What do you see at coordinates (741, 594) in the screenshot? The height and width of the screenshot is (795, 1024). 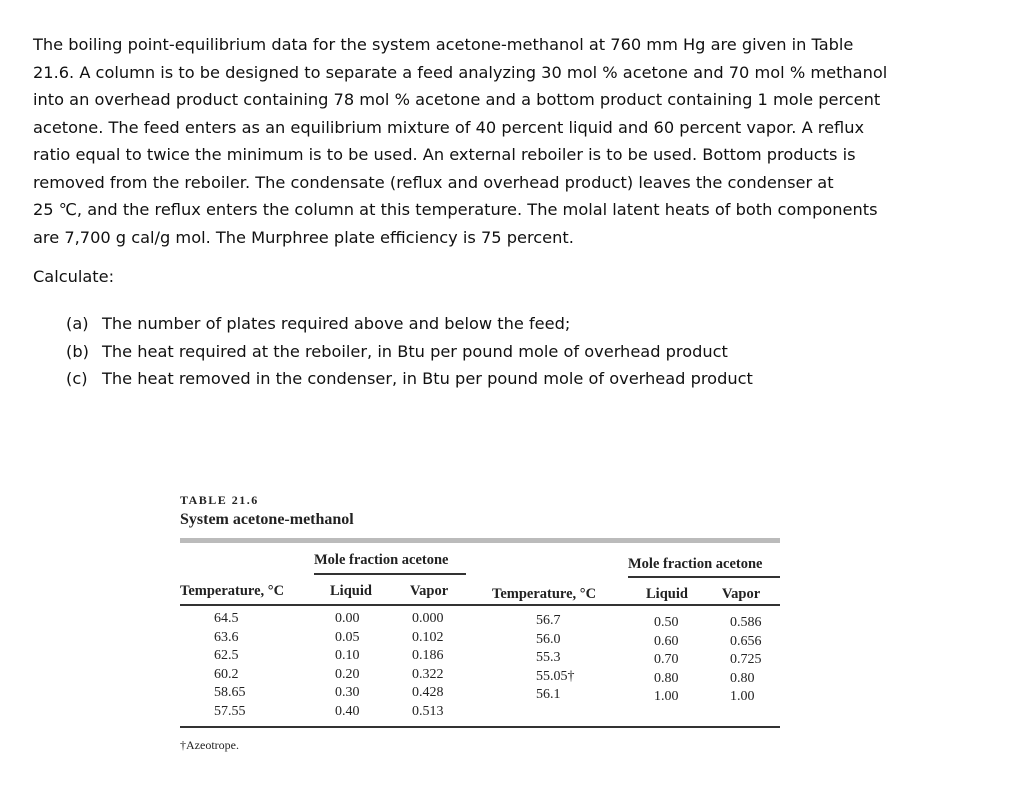 I see `header-vapor-right: Vapor` at bounding box center [741, 594].